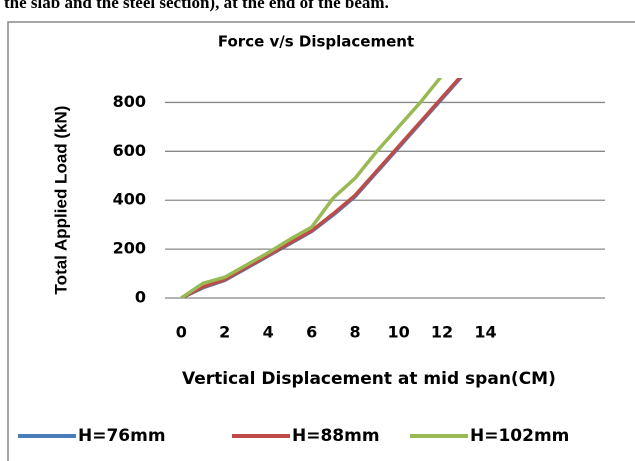 The image size is (635, 461). What do you see at coordinates (369, 379) in the screenshot?
I see `x-axis-label: Vertical Displacement at mid span(CM)` at bounding box center [369, 379].